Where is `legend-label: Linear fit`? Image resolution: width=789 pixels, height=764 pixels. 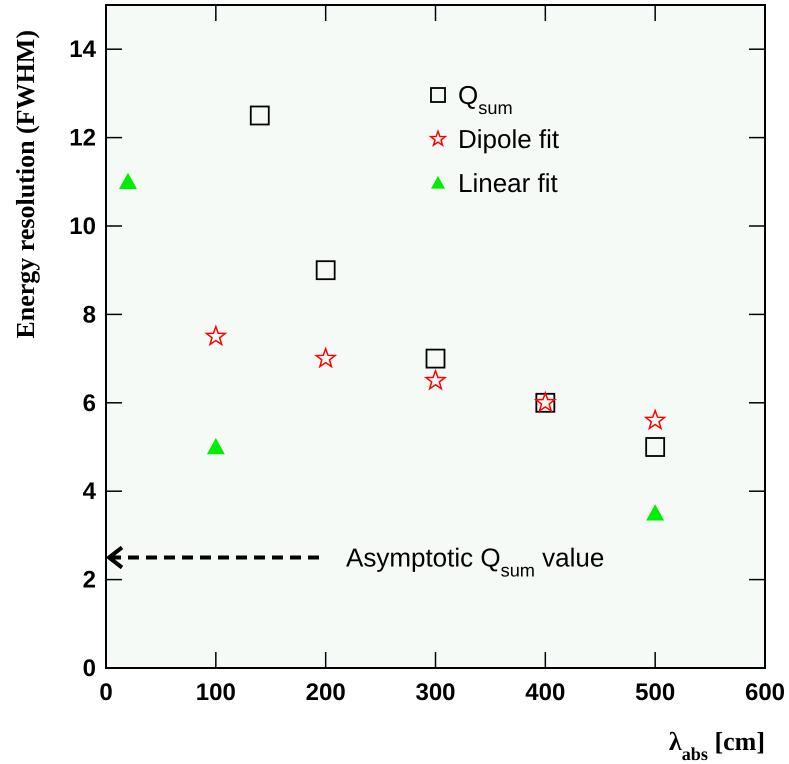 legend-label: Linear fit is located at coordinates (508, 183).